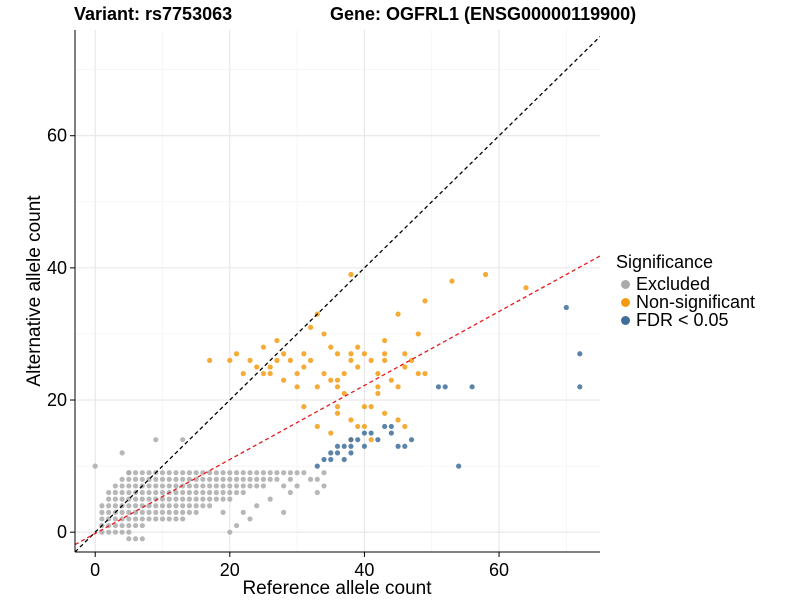 The image size is (800, 605). Describe the element at coordinates (483, 14) in the screenshot. I see `gene-title: Gene: OGFRL1 (ENSG00000119900)` at that location.